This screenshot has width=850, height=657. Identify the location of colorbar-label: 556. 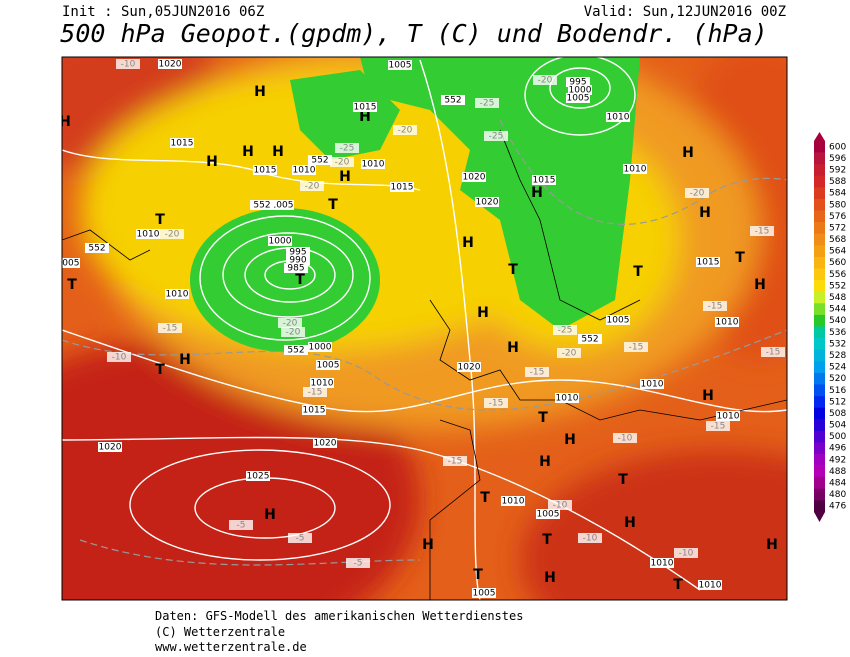
(837, 275).